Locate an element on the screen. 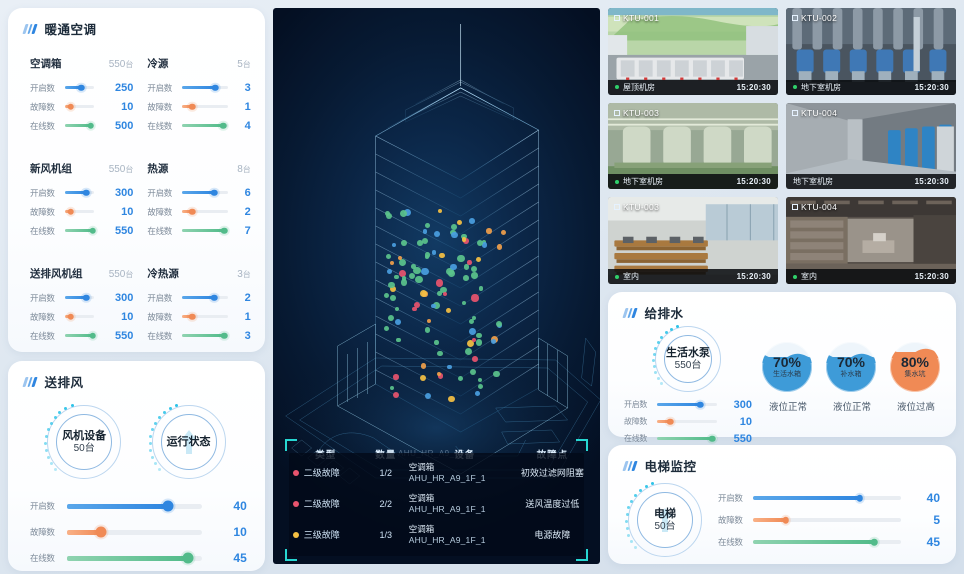 The height and width of the screenshot is (574, 964). metric-row: 在线数 45 is located at coordinates (138, 558).